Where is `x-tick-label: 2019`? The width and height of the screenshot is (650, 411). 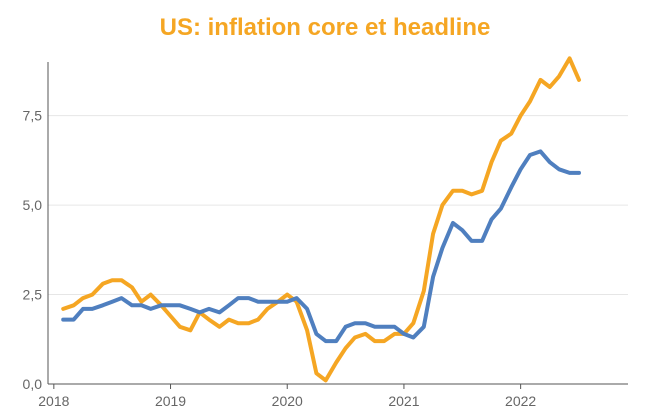
x-tick-label: 2019 is located at coordinates (170, 401).